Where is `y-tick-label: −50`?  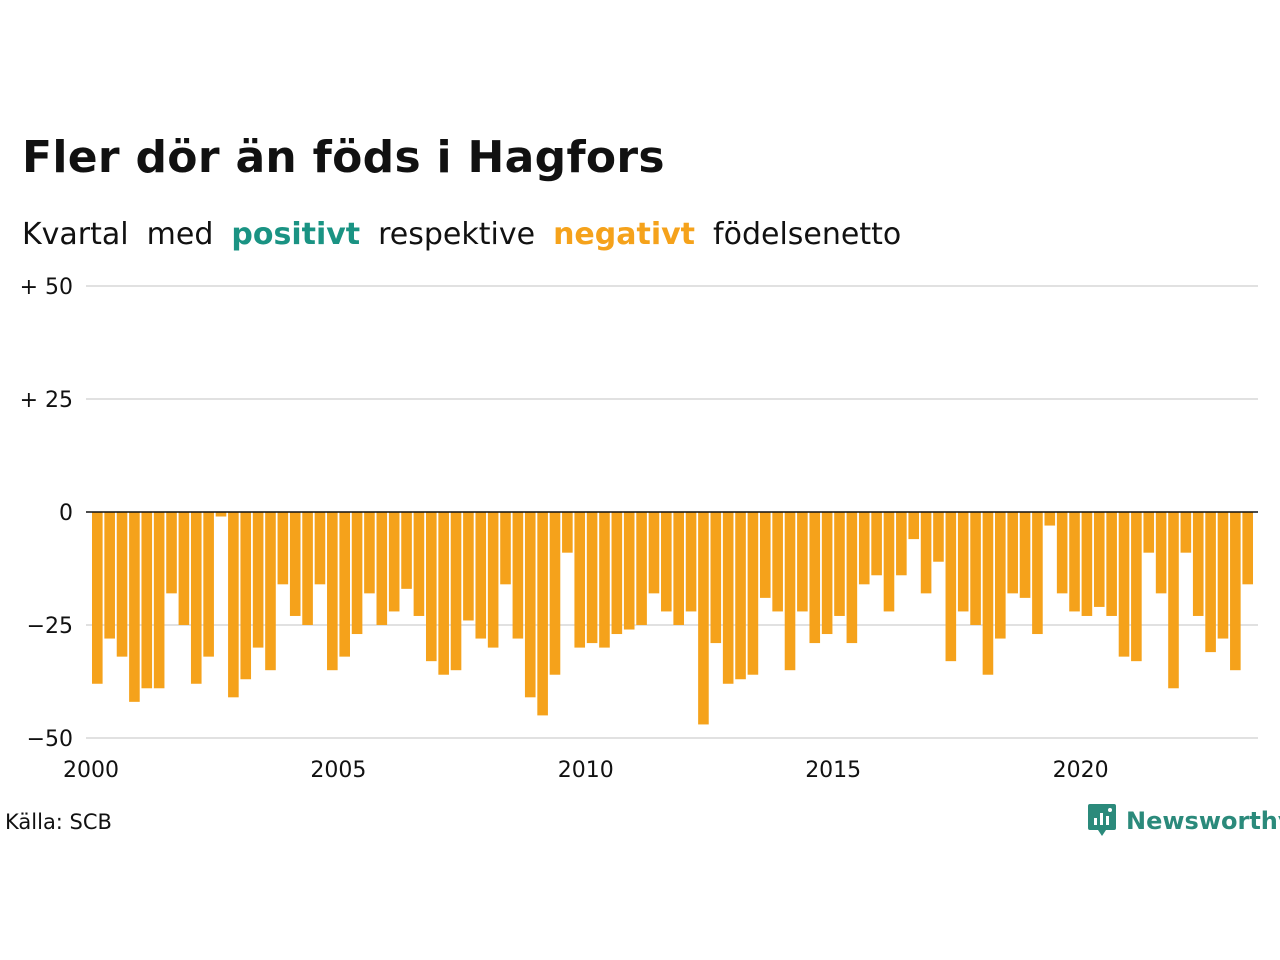
y-tick-label: −50 is located at coordinates (50, 739).